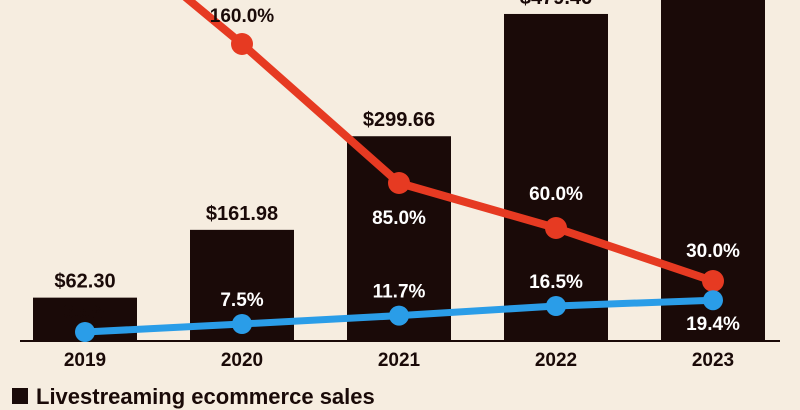 The image size is (800, 410). Describe the element at coordinates (20, 396) in the screenshot. I see `legend-swatch` at that location.